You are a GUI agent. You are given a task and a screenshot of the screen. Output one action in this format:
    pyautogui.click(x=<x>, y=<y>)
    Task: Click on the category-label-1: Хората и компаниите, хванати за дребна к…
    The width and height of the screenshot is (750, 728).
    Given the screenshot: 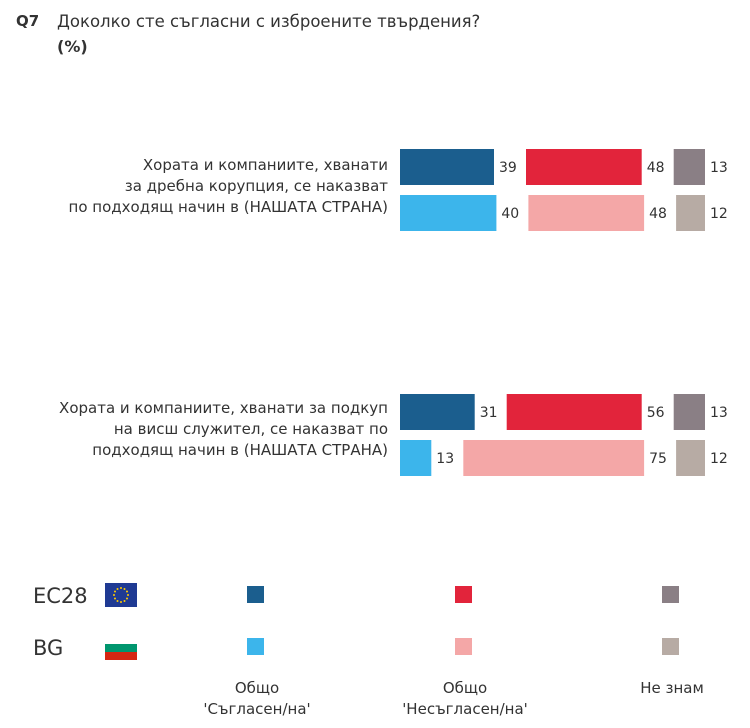 What is the action you would take?
    pyautogui.click(x=228, y=186)
    